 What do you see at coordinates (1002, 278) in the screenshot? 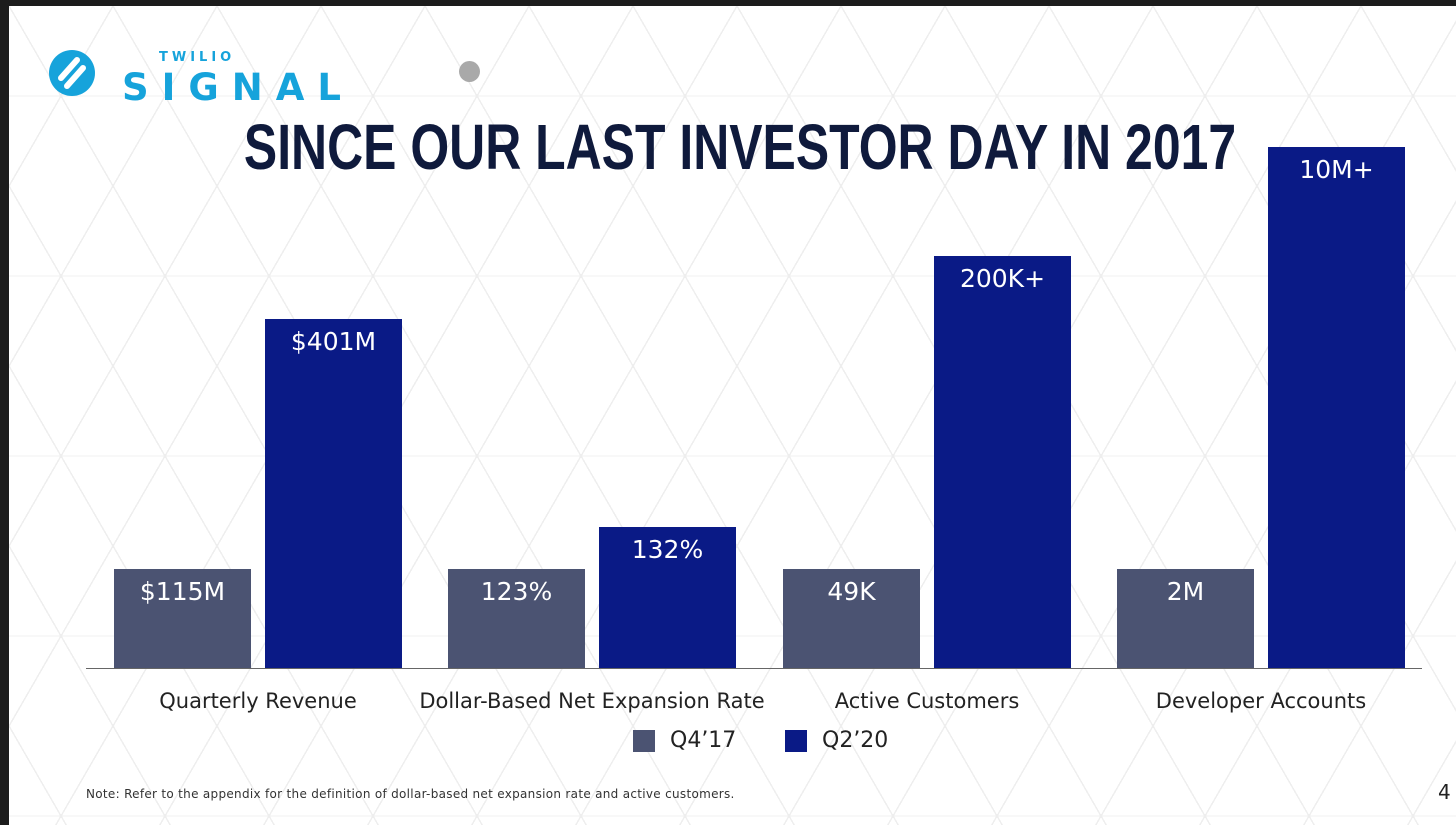
I see `data-label-q2-20-2: 200K+` at bounding box center [1002, 278].